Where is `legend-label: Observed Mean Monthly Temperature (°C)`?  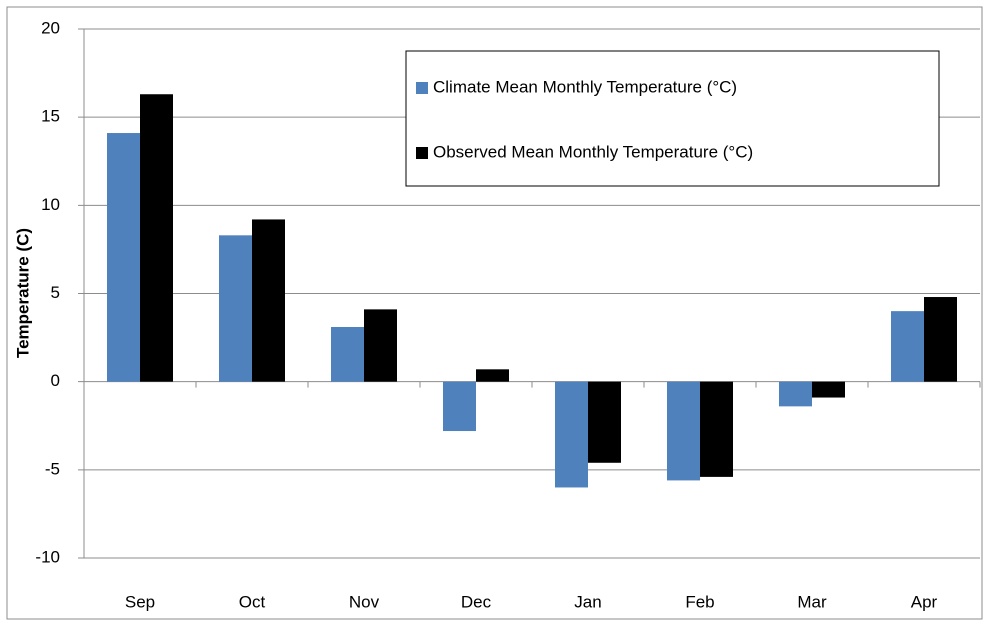 legend-label: Observed Mean Monthly Temperature (°C) is located at coordinates (593, 151).